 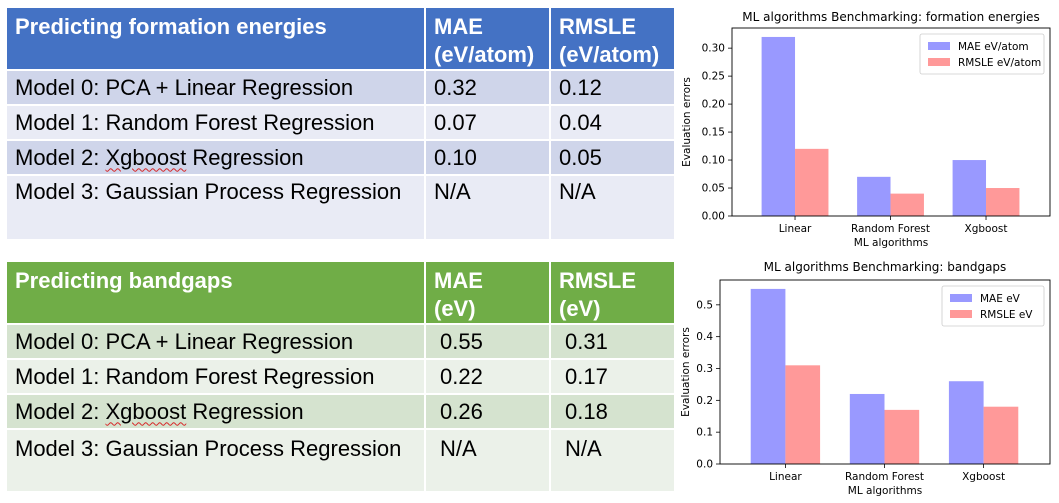 What do you see at coordinates (713, 77) in the screenshot?
I see `y-tick-label: 0.25` at bounding box center [713, 77].